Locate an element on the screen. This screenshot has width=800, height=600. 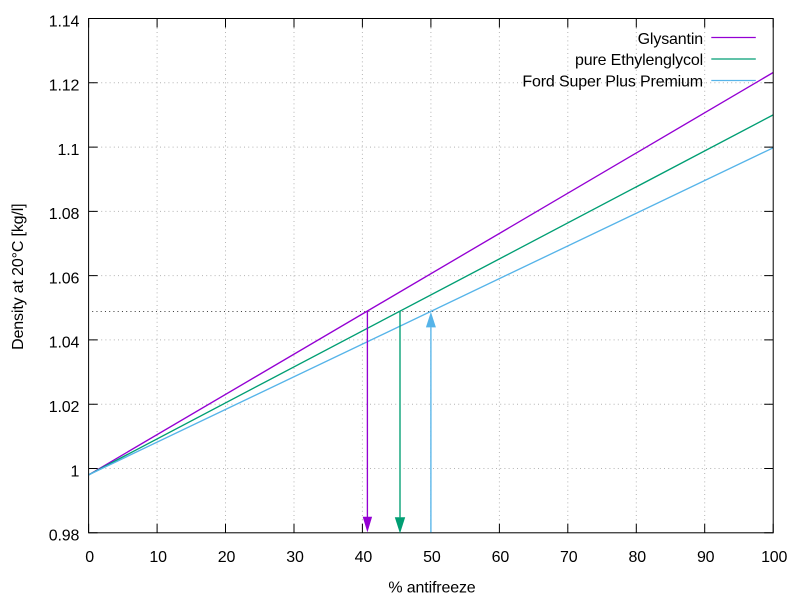
svg-text: 1.08 is located at coordinates (64, 214).